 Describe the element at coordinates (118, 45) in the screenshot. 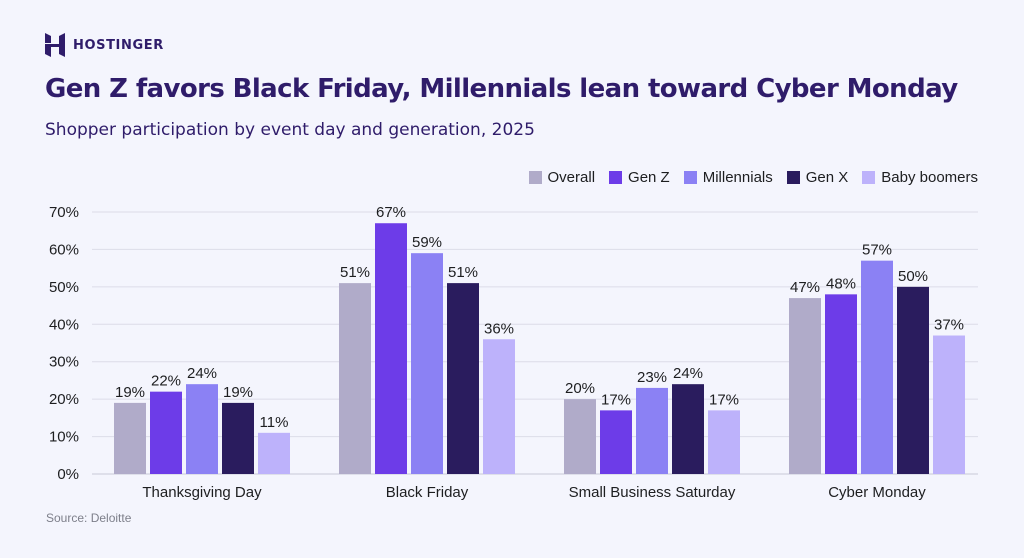

I see `brand-name: HOSTINGER` at that location.